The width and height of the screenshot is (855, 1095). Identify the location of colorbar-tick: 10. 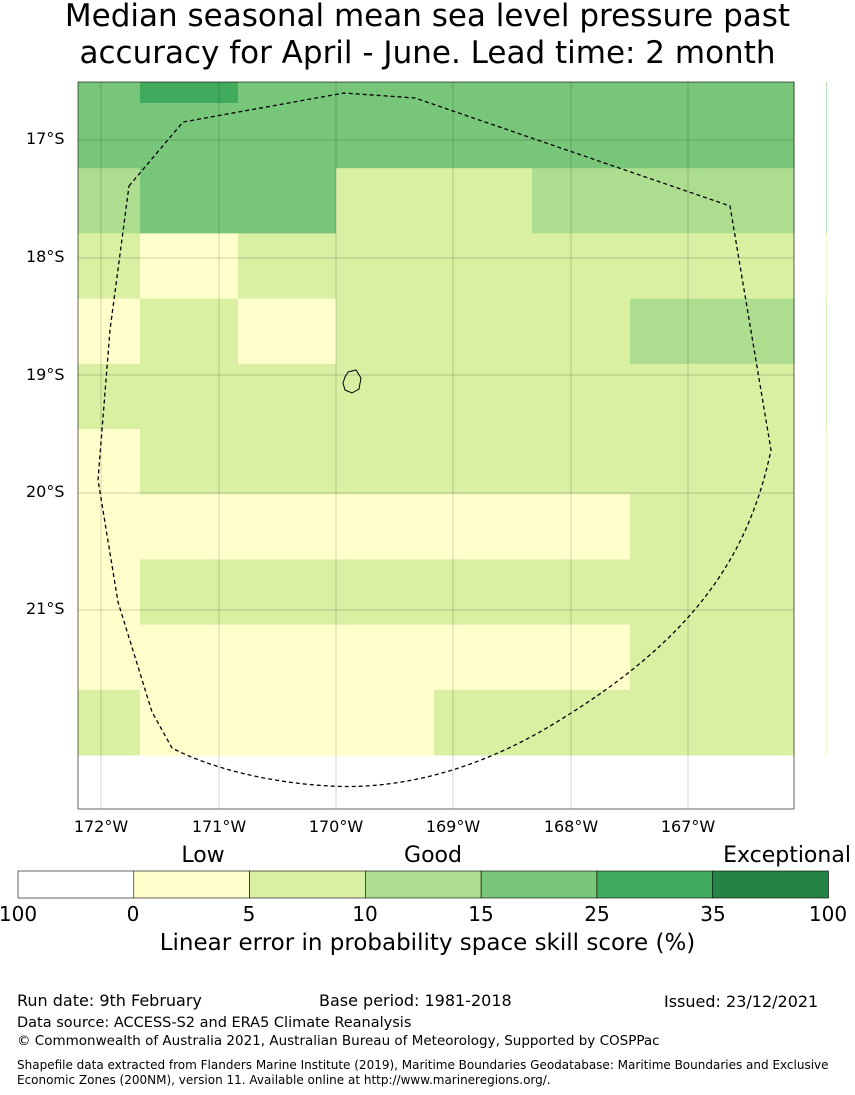
(365, 914).